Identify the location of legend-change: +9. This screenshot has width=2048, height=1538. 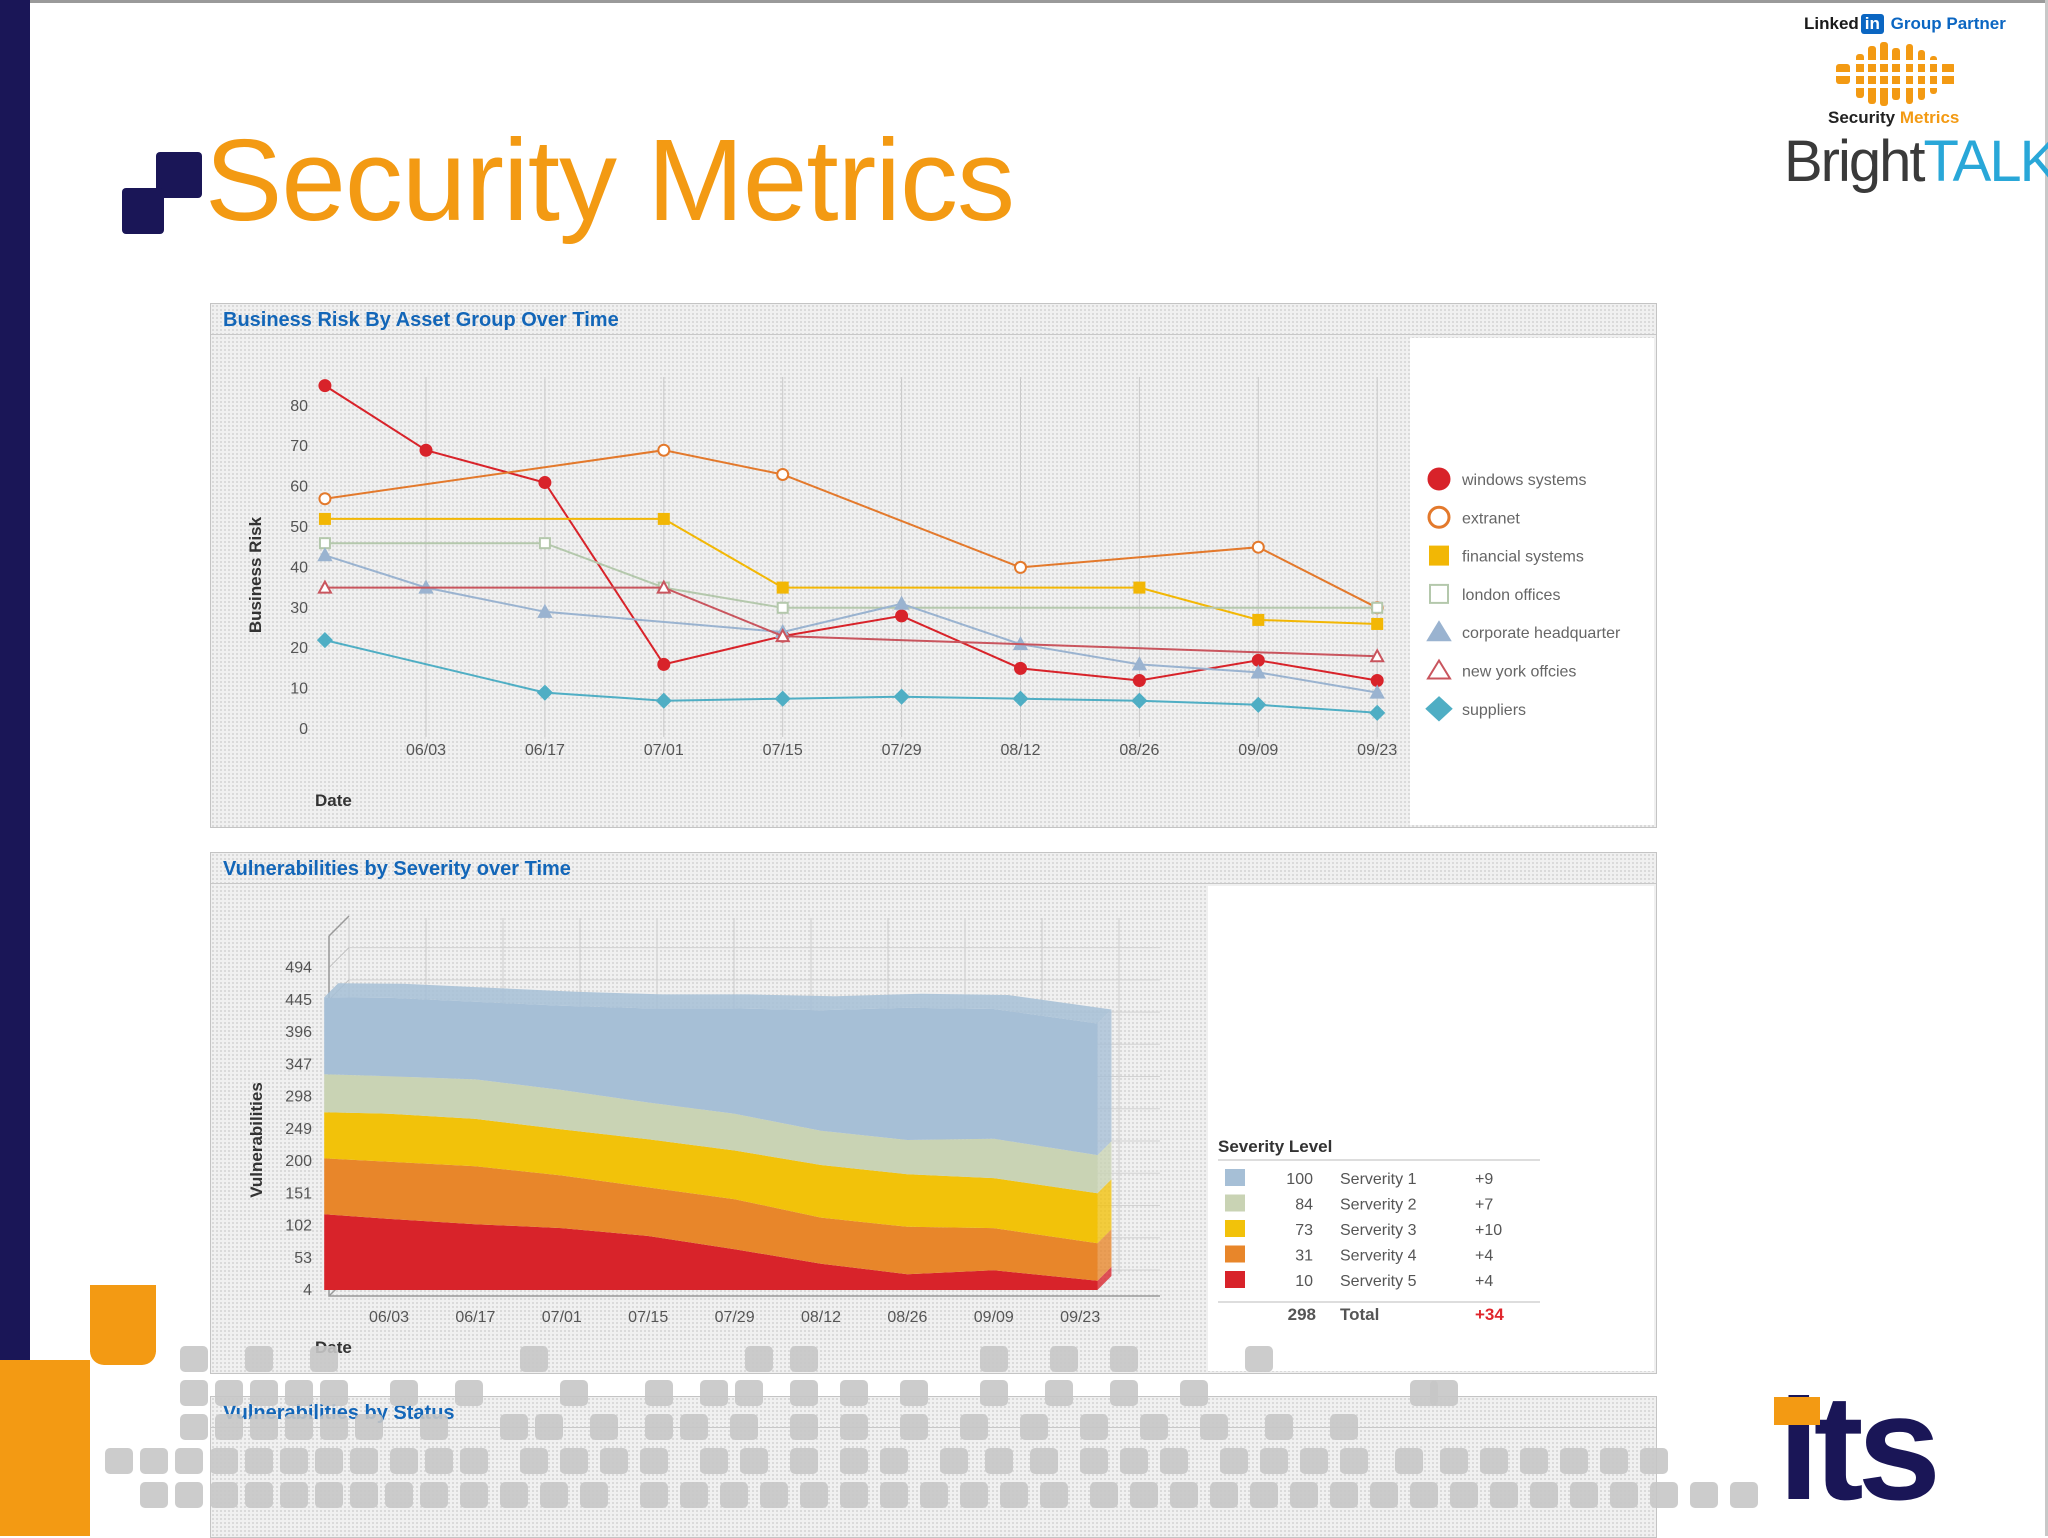
(1484, 1179).